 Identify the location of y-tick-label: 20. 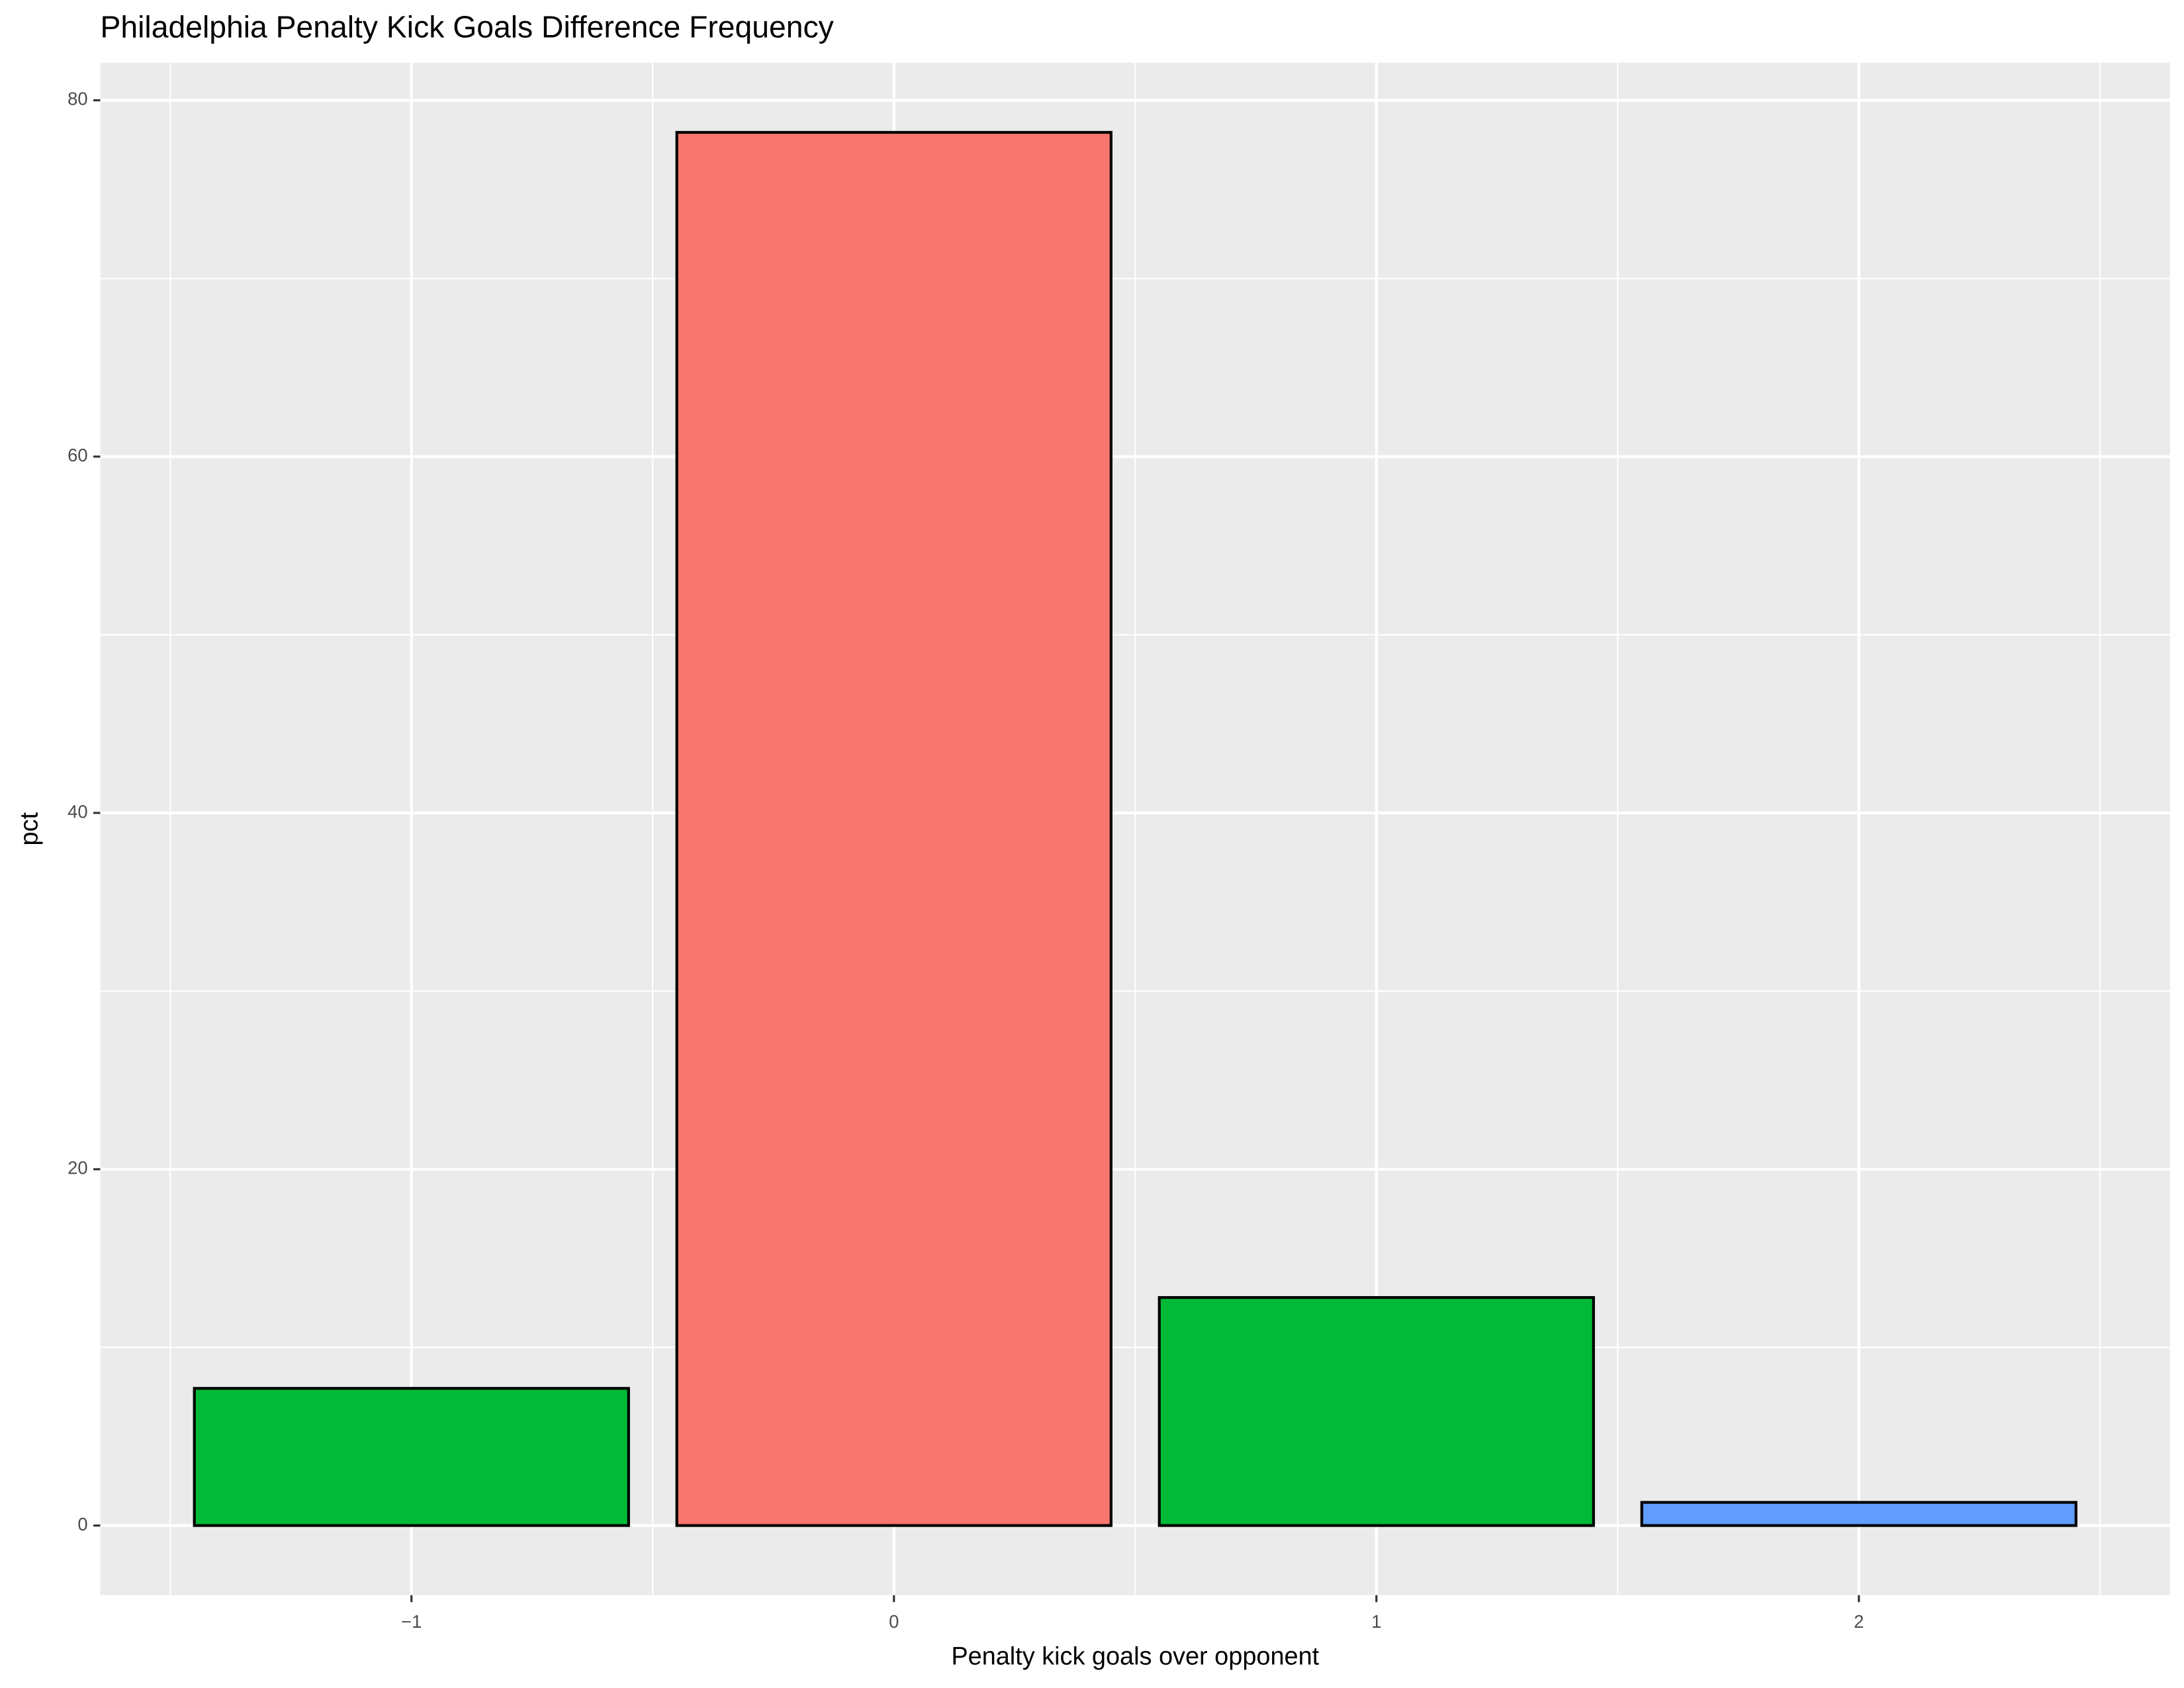
(77, 1168).